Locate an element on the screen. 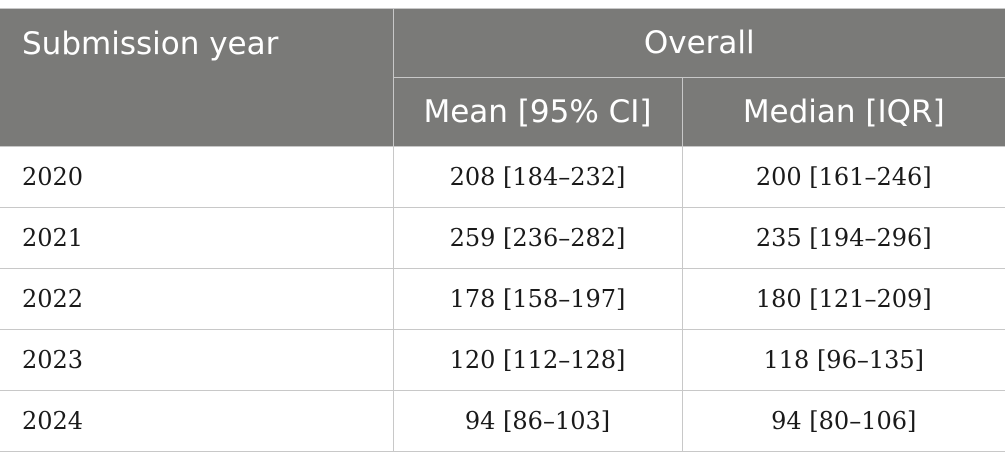 The width and height of the screenshot is (1005, 471). table-row: 2024 94 [86–103] 94 [80–106] is located at coordinates (502, 421).